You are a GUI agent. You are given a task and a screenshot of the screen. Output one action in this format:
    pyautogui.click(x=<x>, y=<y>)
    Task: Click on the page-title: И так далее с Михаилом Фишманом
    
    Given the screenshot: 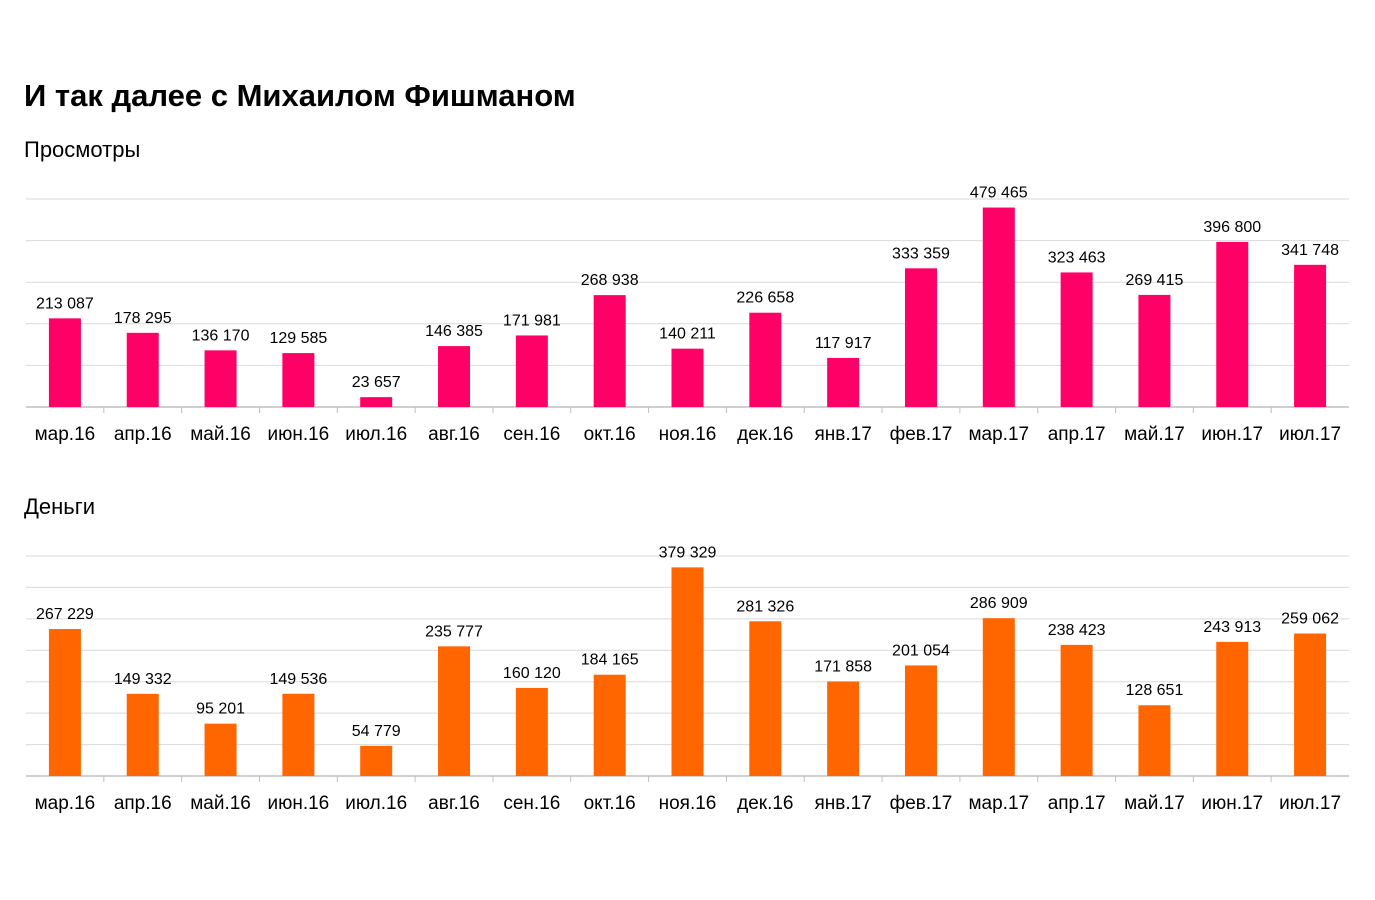 What is the action you would take?
    pyautogui.click(x=300, y=95)
    